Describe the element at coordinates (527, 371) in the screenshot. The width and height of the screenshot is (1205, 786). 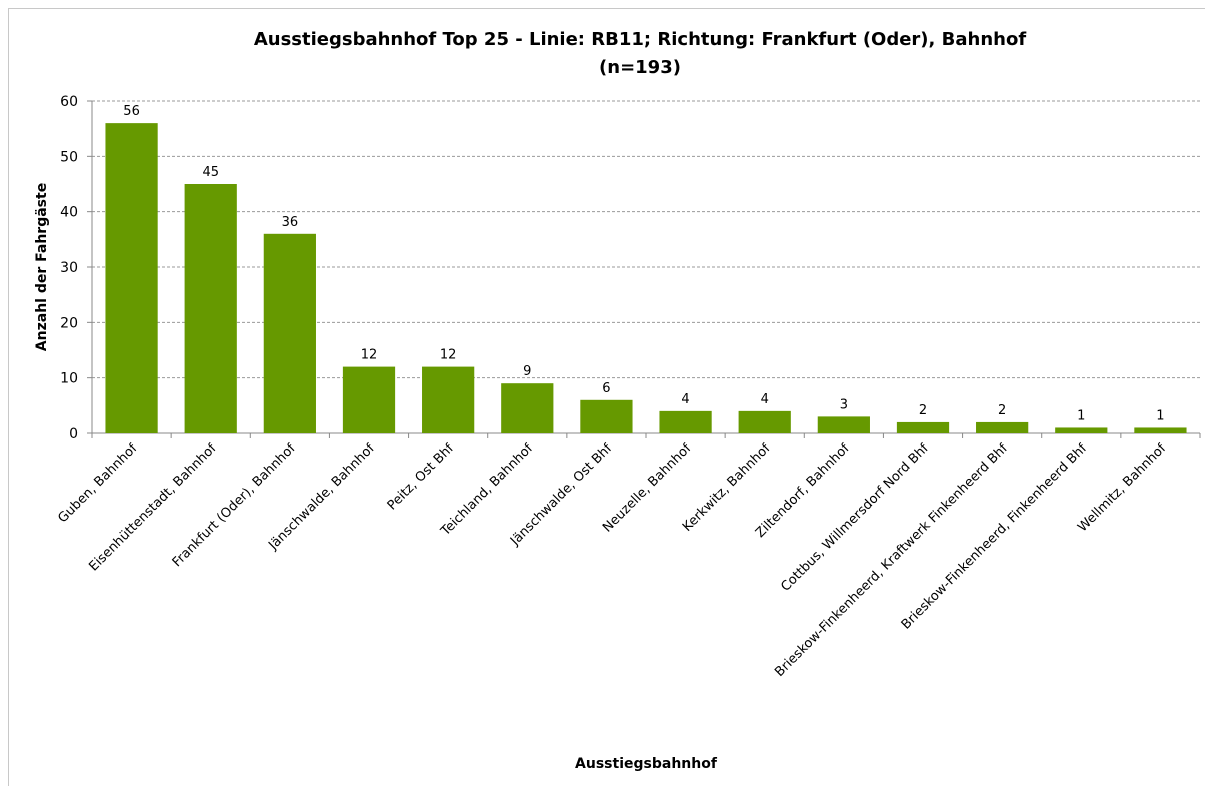
I see `data-label: 9` at that location.